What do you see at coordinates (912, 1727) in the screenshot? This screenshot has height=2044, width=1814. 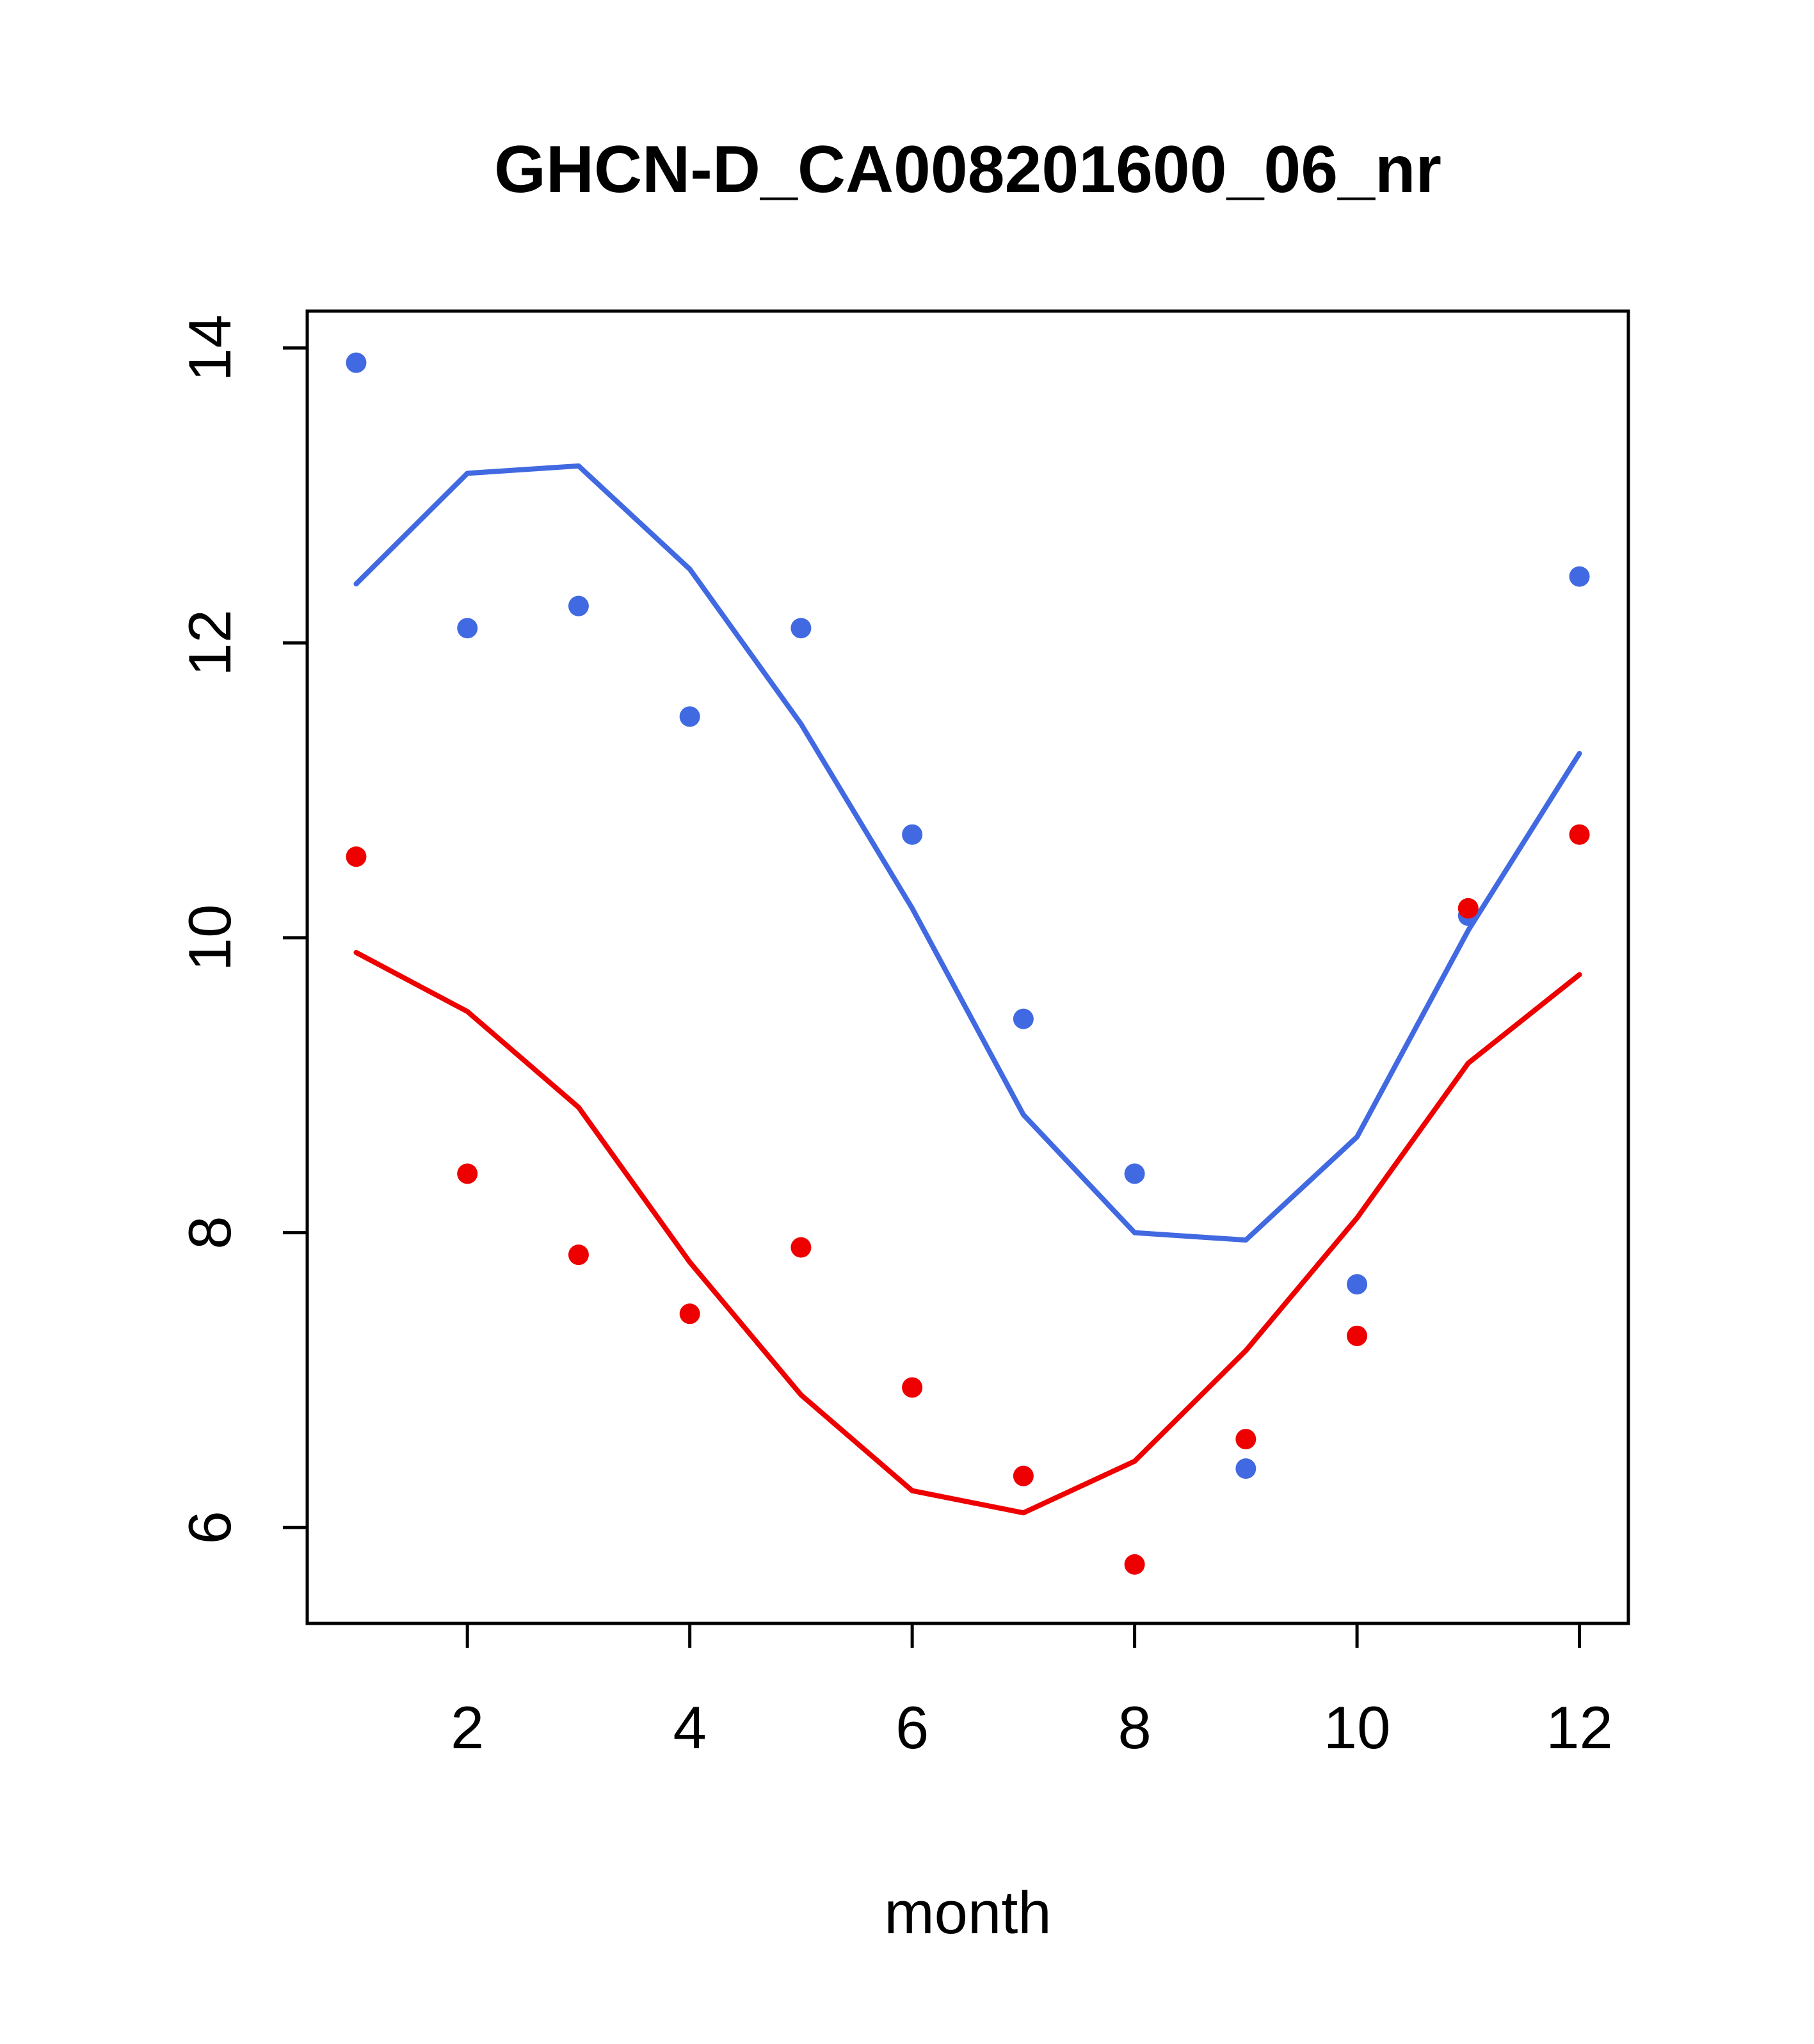 I see `x-tick-label: 6` at bounding box center [912, 1727].